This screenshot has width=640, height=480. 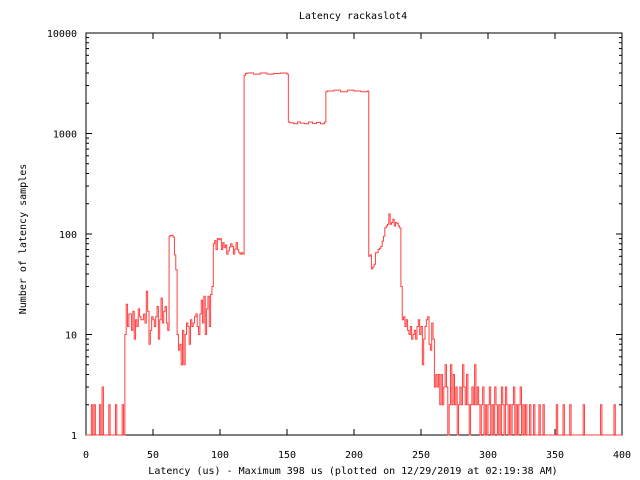 I want to click on x-tick-label: 0, so click(x=86, y=455).